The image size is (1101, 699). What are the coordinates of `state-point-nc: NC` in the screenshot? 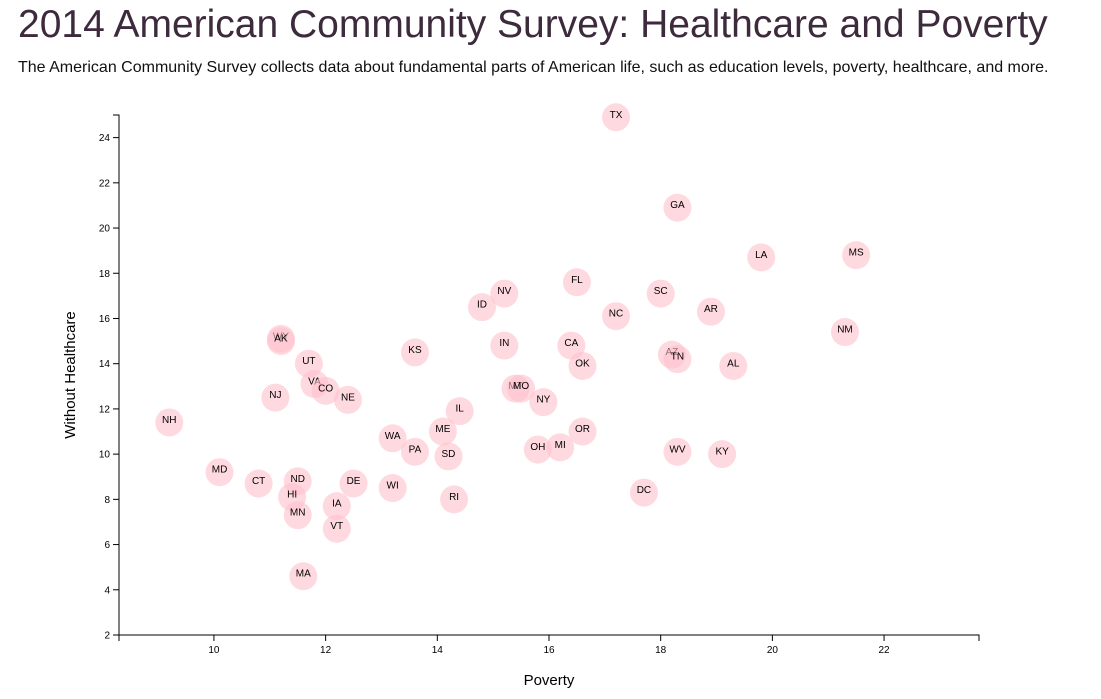 It's located at (616, 316).